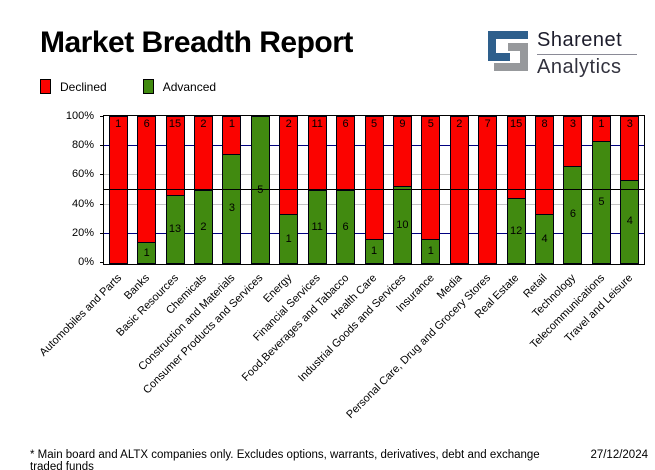 This screenshot has height=470, width=655. I want to click on bar-slot: 2, so click(459, 190).